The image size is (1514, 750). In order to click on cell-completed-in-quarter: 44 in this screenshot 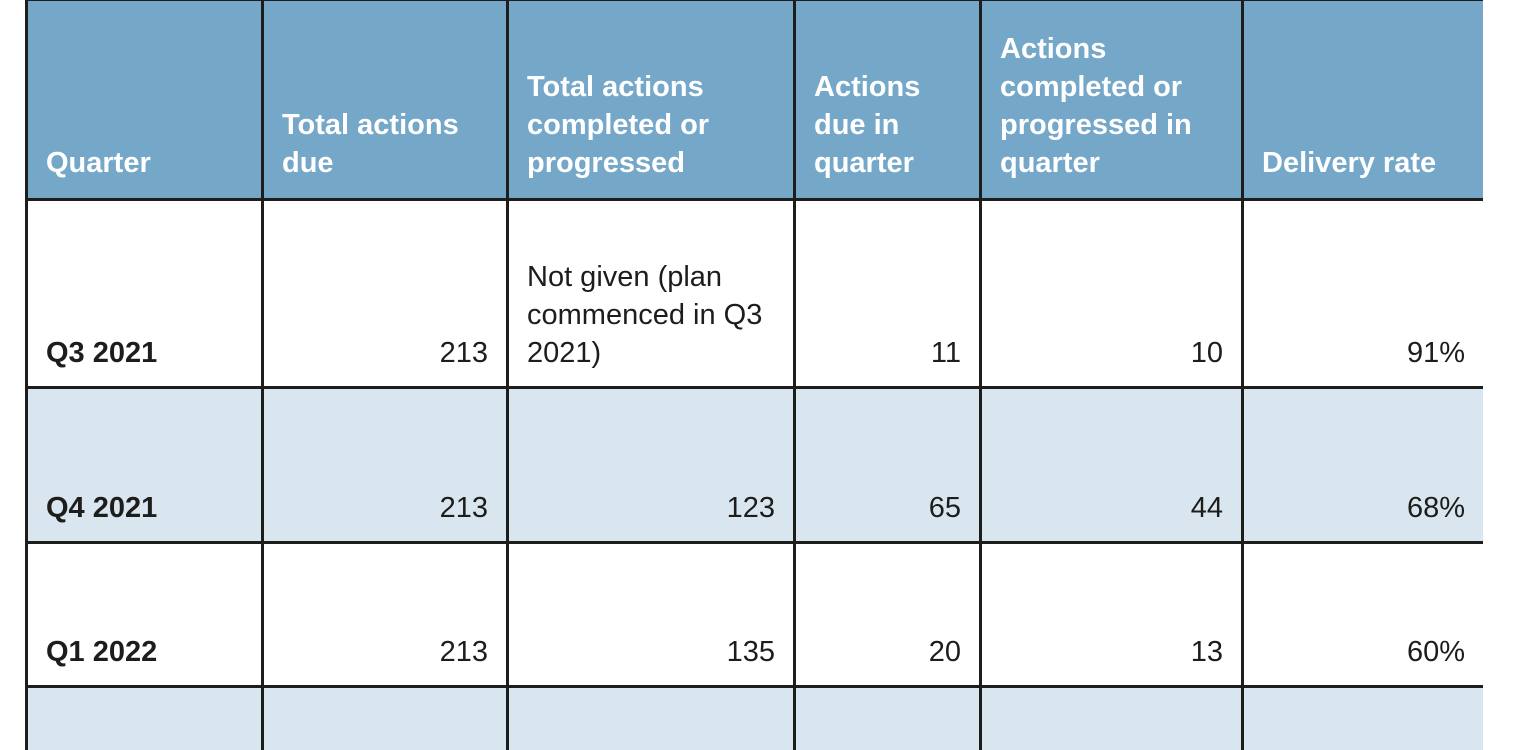, I will do `click(1111, 465)`.